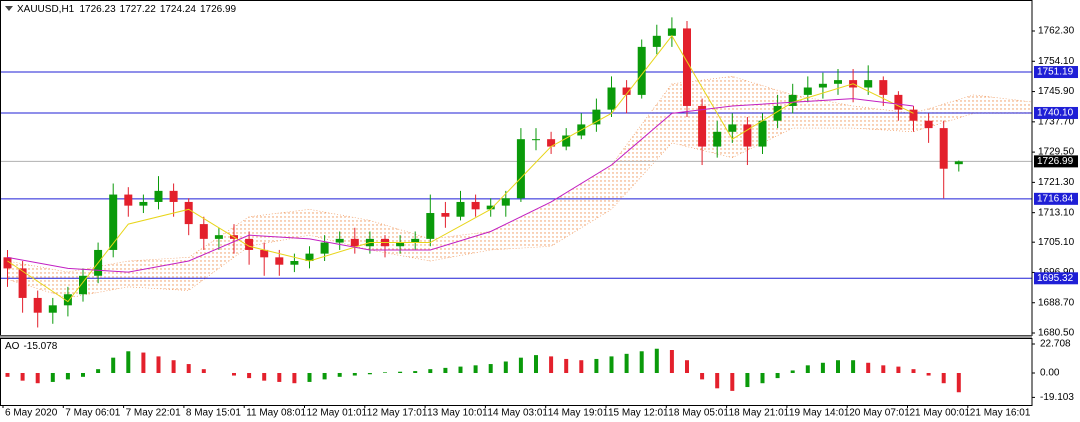 This screenshot has height=422, width=1080. Describe the element at coordinates (153, 413) in the screenshot. I see `x-tick-label: 7 May 22:01` at that location.